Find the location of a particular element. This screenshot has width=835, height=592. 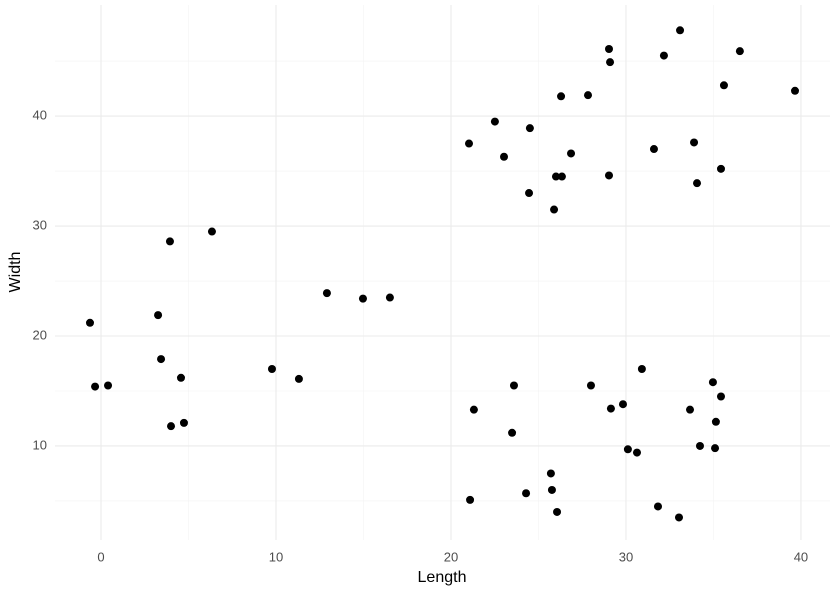

y-tick-label: 10 is located at coordinates (40, 444).